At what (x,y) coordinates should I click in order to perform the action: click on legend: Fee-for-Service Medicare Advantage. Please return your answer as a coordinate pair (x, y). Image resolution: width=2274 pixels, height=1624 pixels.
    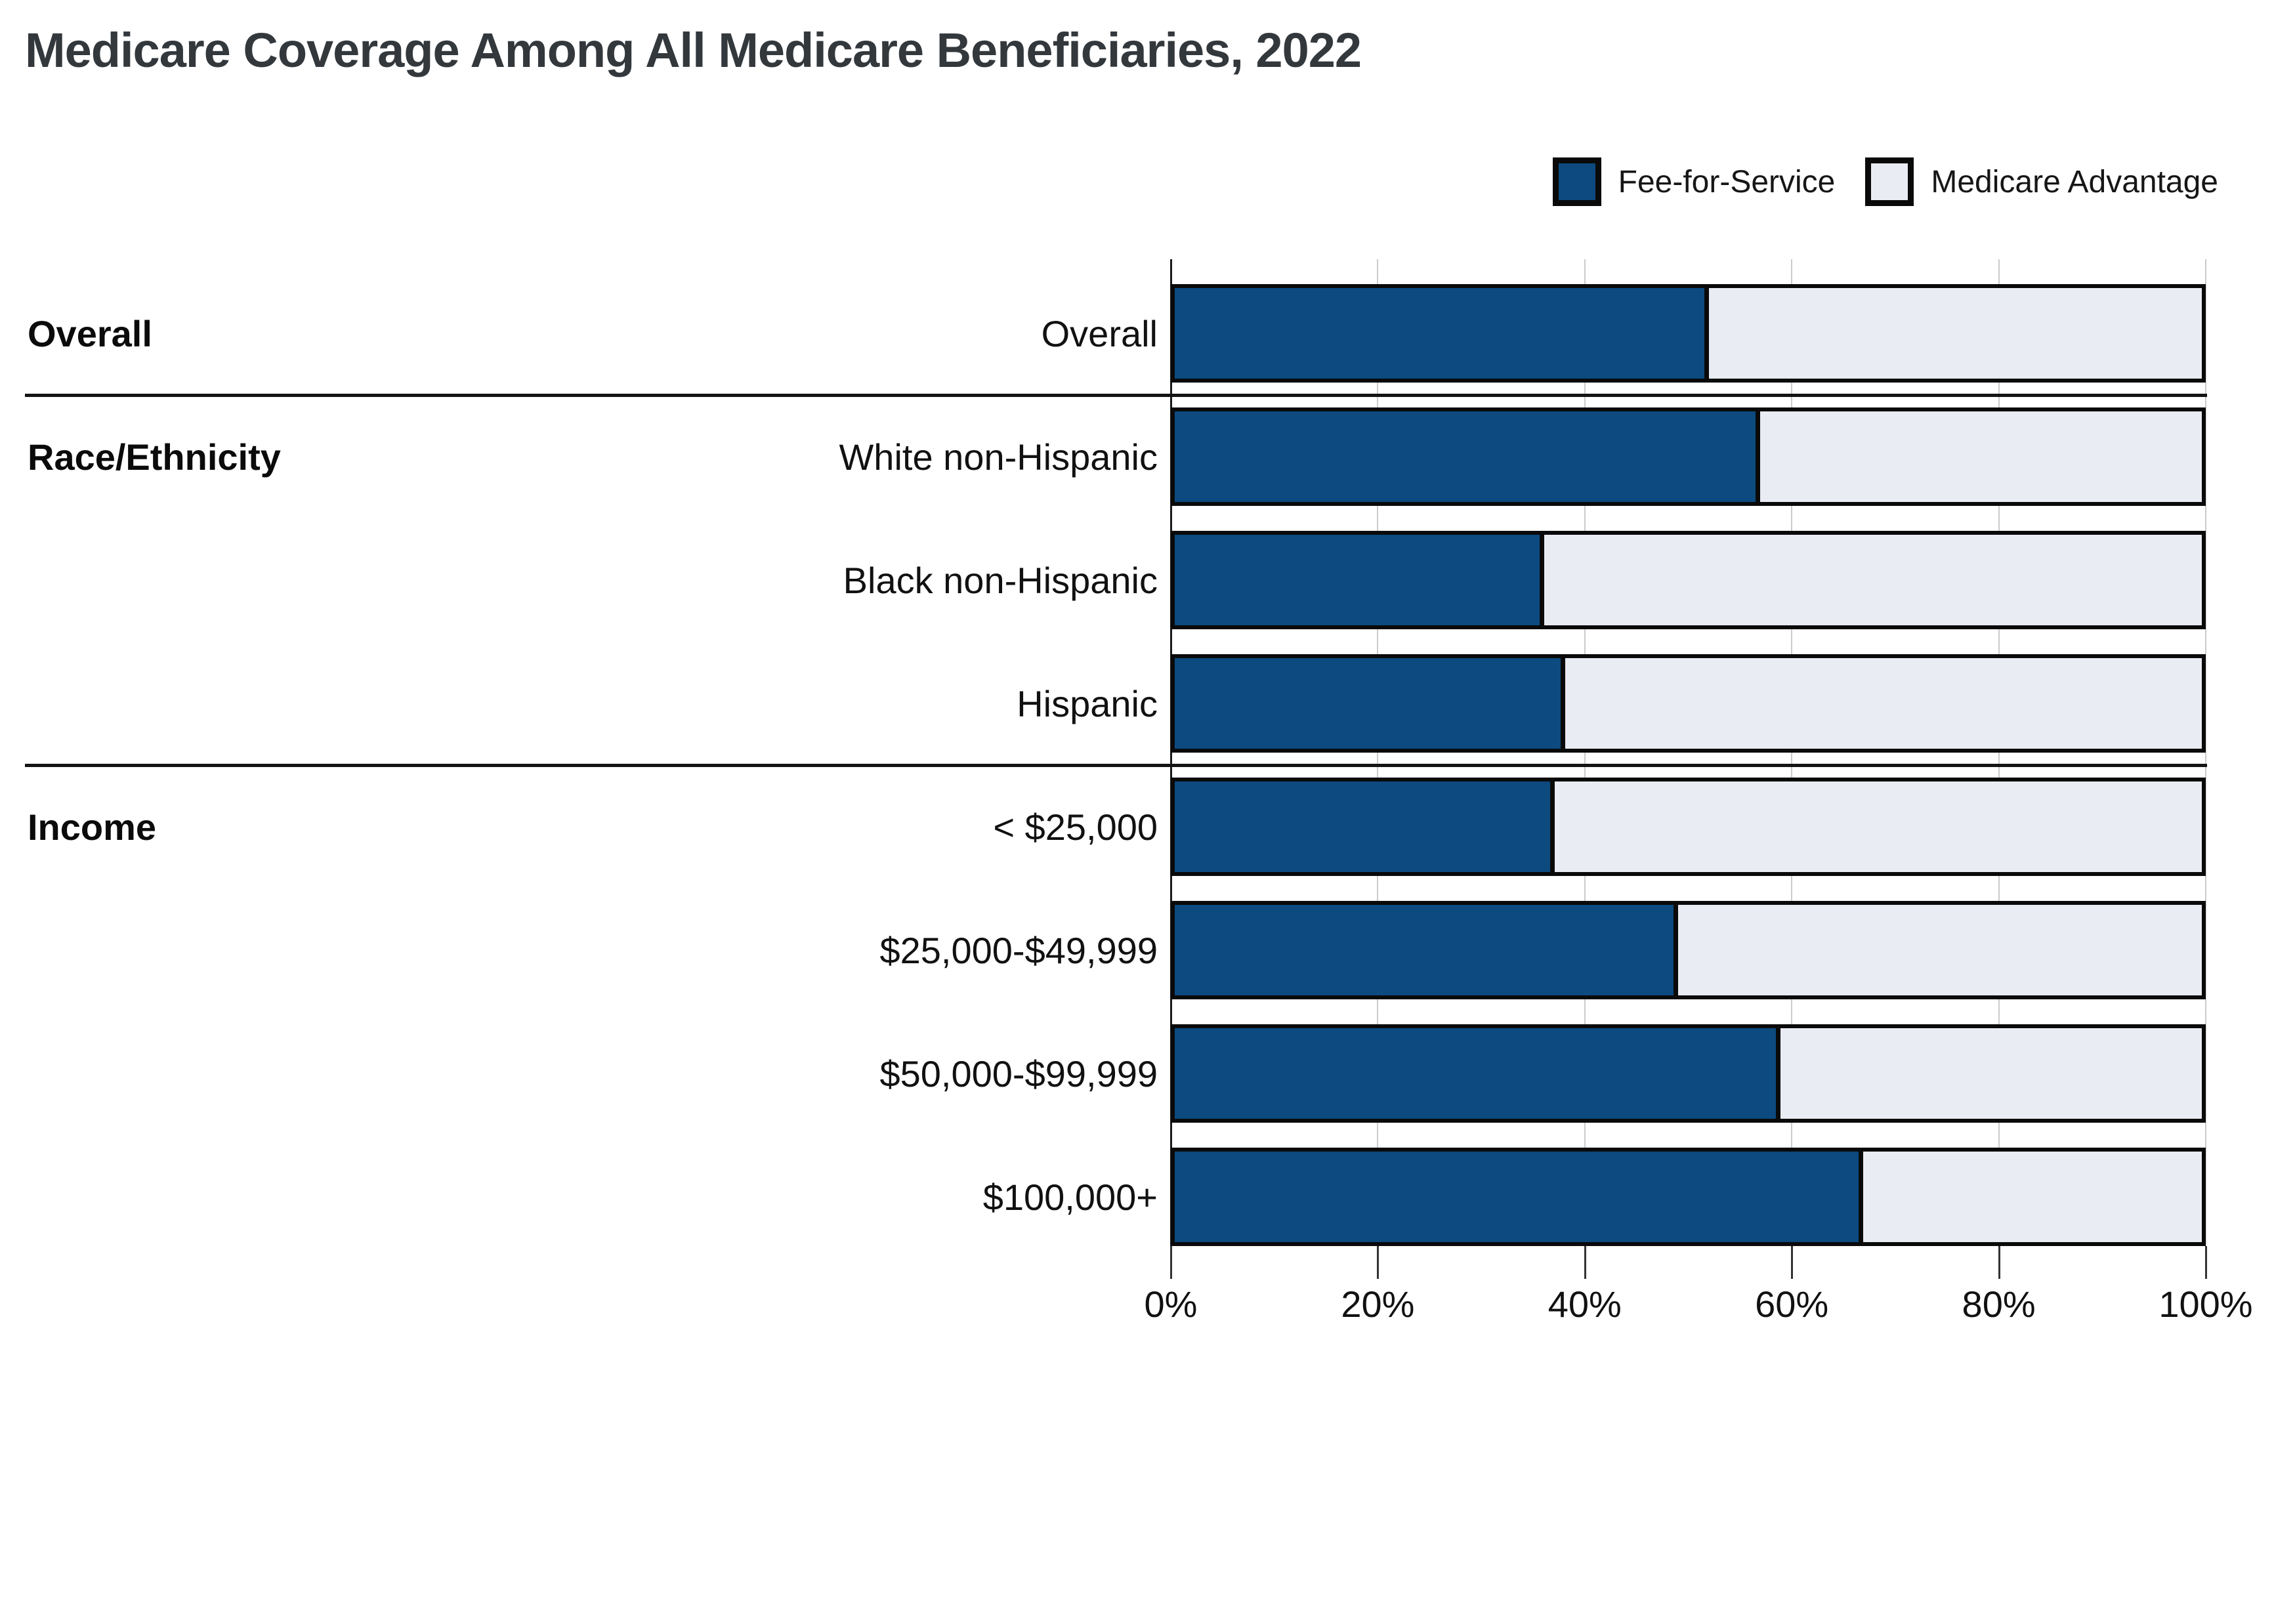
    Looking at the image, I should click on (1885, 181).